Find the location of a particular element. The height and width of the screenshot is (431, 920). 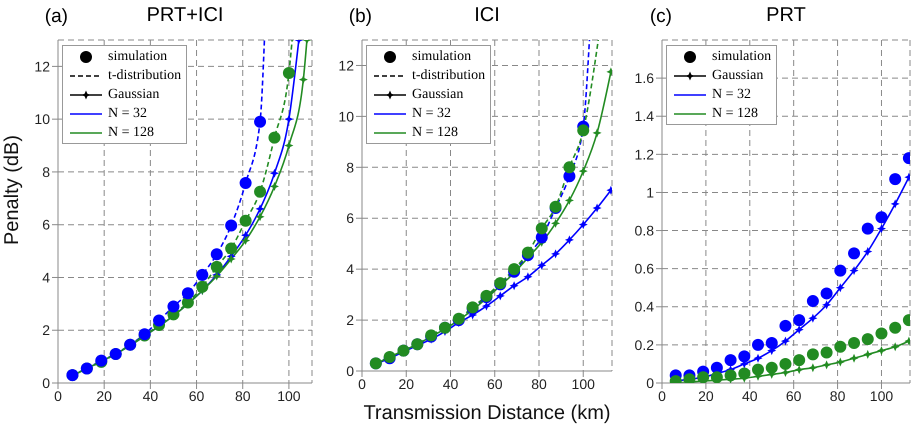

y-tick-label: 12 is located at coordinates (42, 66).